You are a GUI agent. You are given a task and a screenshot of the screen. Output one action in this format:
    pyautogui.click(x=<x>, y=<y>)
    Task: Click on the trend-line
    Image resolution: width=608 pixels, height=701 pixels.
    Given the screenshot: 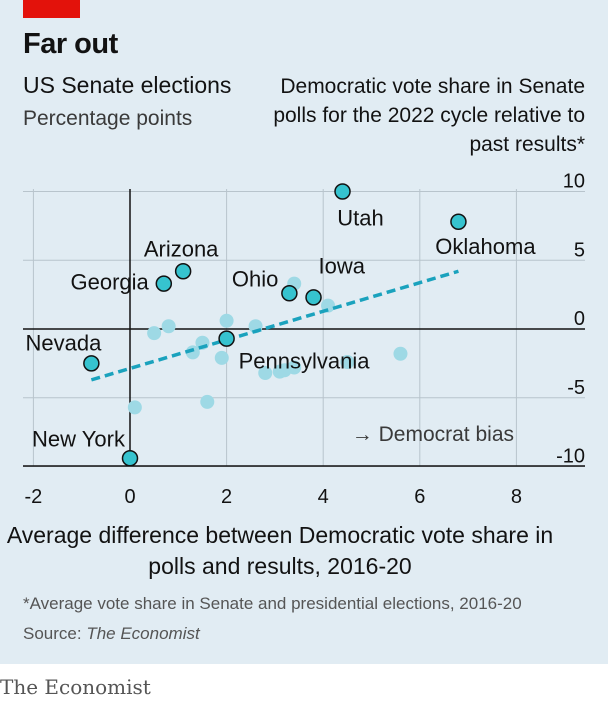 What is the action you would take?
    pyautogui.click(x=274, y=325)
    